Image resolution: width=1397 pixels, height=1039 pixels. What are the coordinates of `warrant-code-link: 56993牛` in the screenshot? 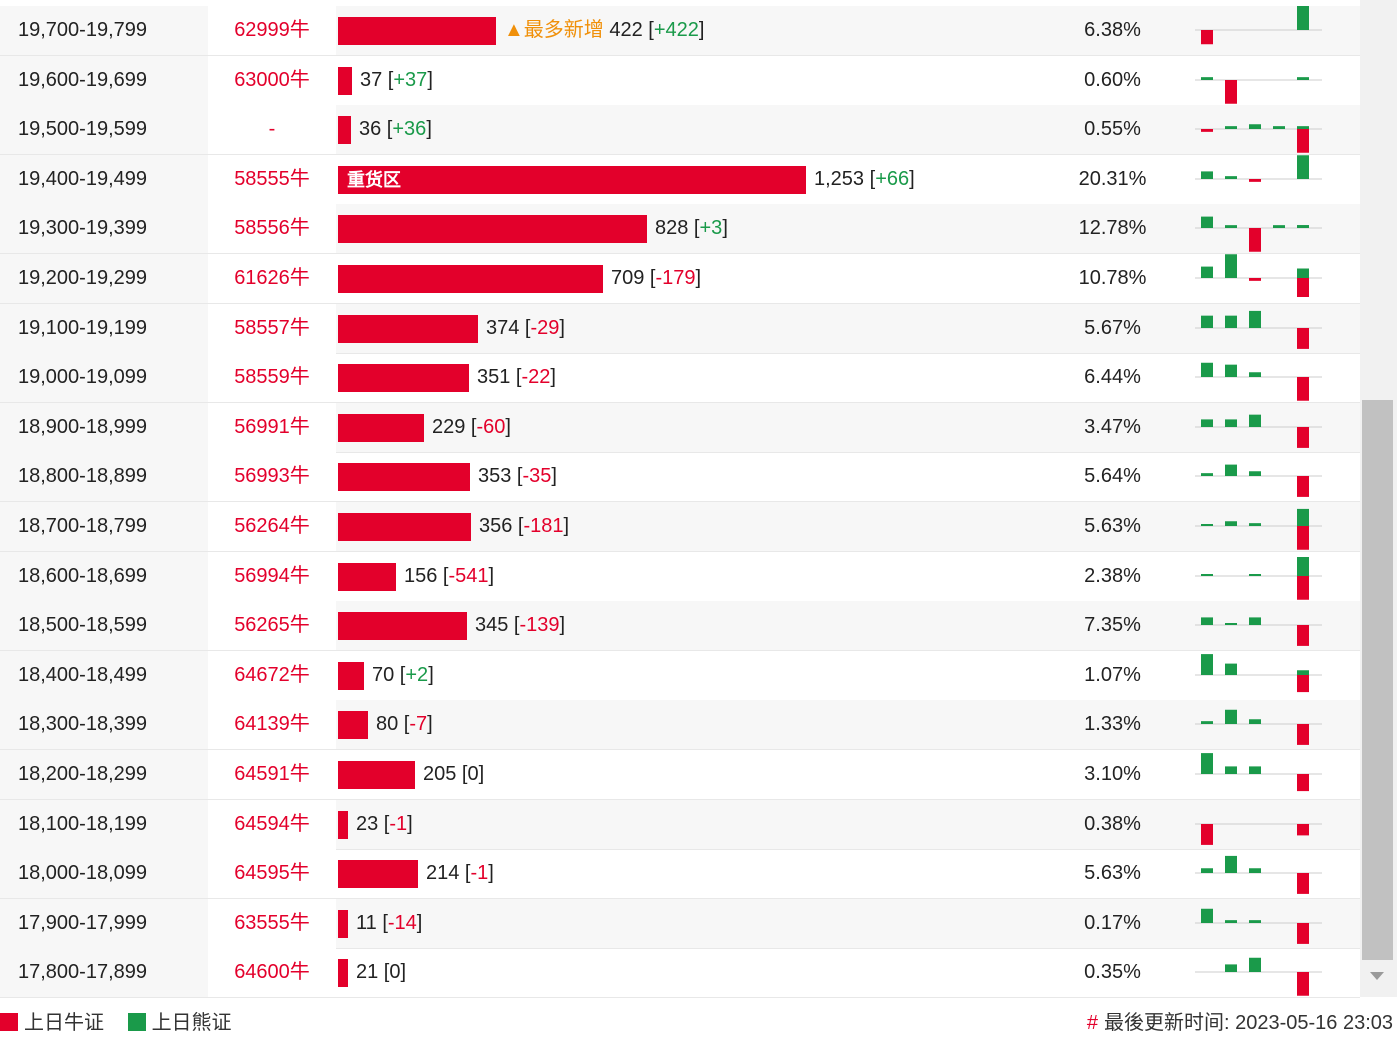 It's located at (272, 477).